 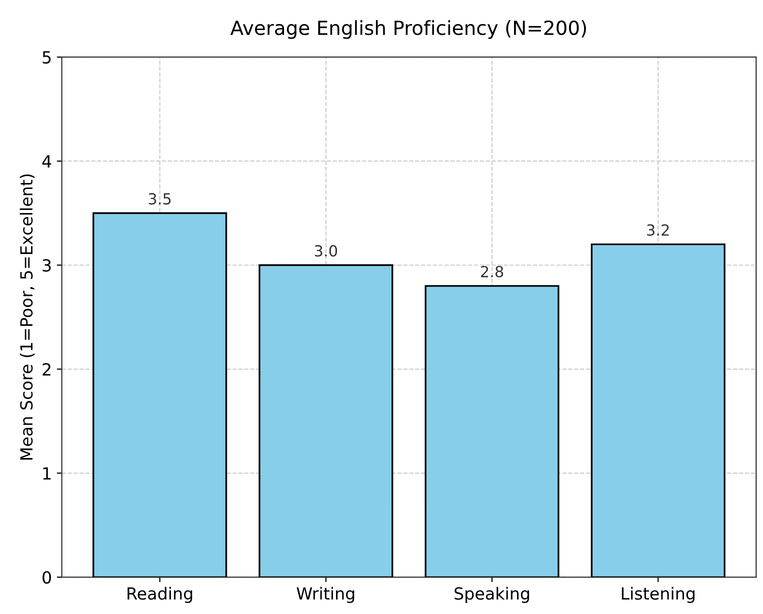 I want to click on data-label: 3.0, so click(x=326, y=251).